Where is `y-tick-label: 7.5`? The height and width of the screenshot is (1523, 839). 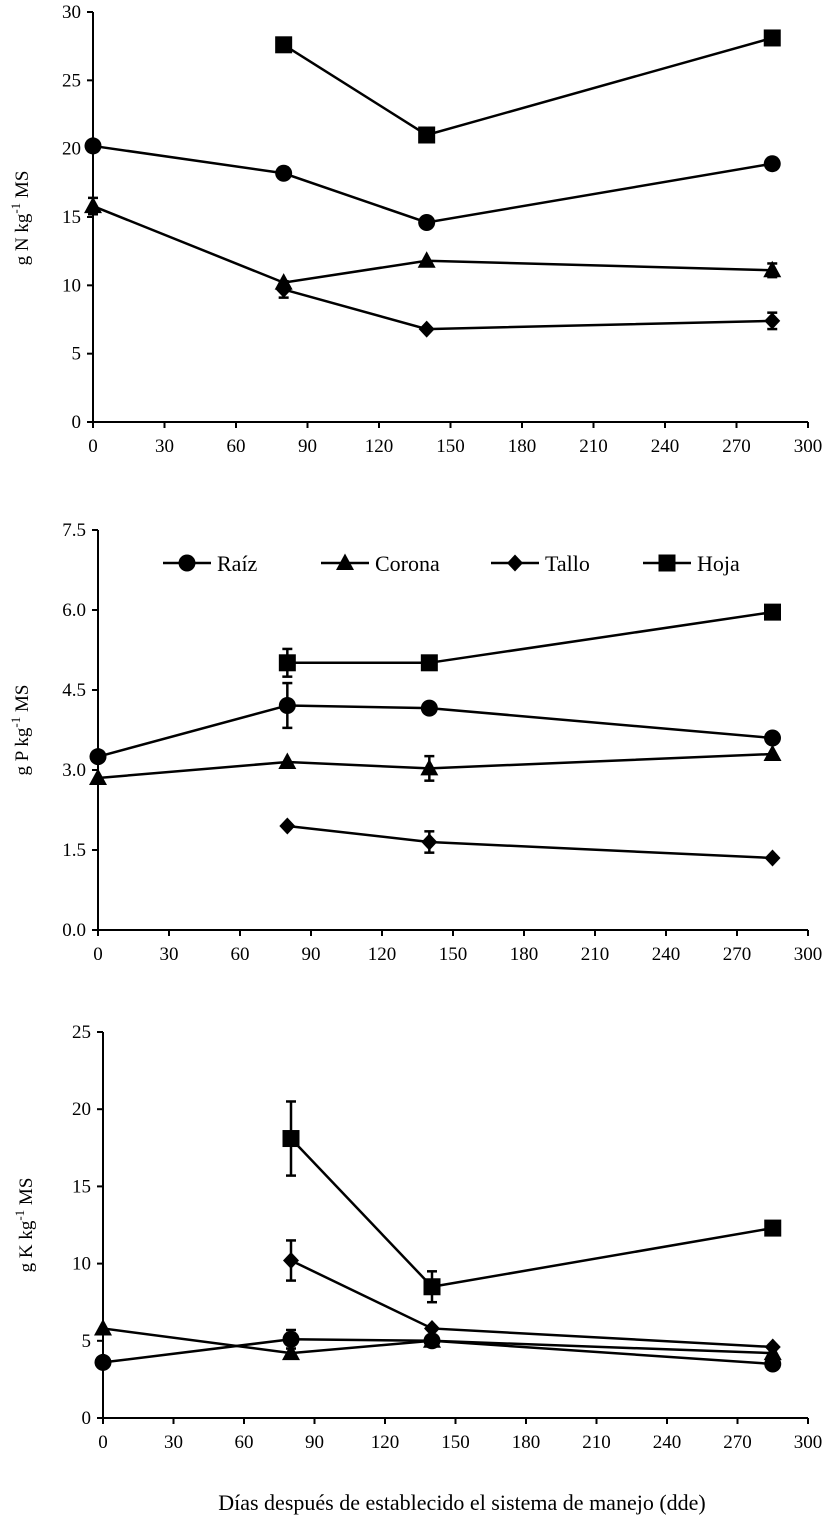 y-tick-label: 7.5 is located at coordinates (74, 530).